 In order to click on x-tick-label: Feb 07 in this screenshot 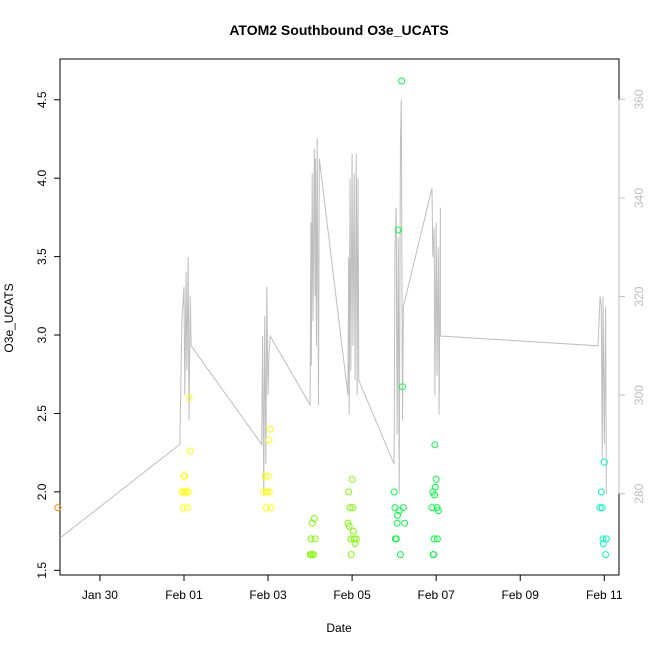, I will do `click(436, 595)`.